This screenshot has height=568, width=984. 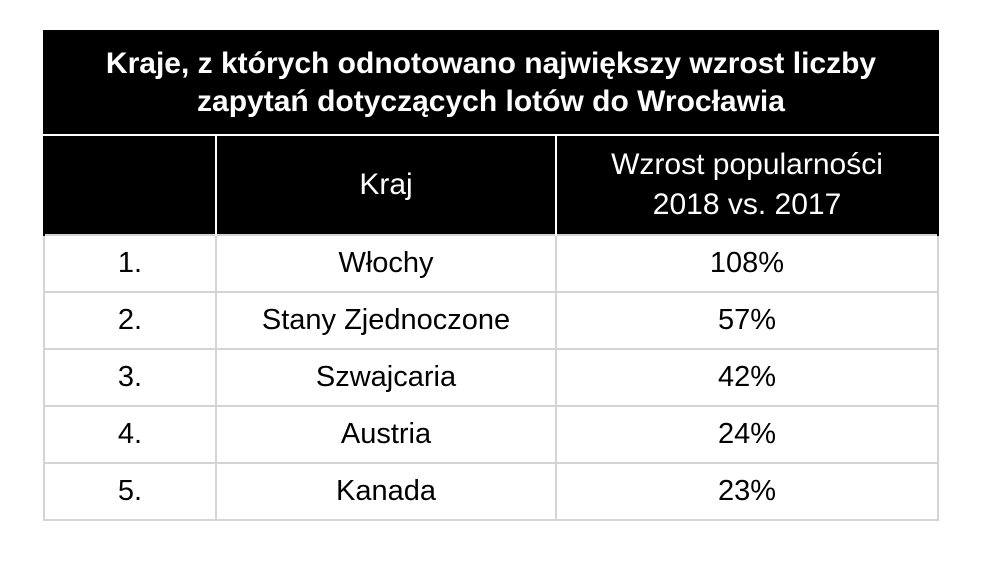 I want to click on growth-cell: 24%, so click(x=747, y=434).